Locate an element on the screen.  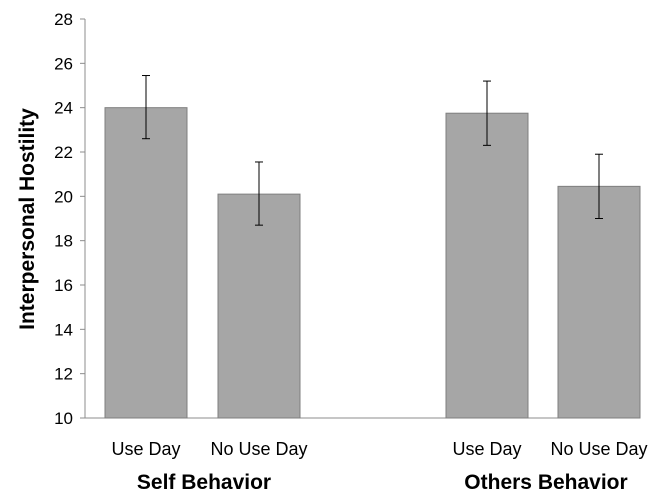
category-labels: Use Day No Use Day Use Day No Use Day is located at coordinates (379, 449).